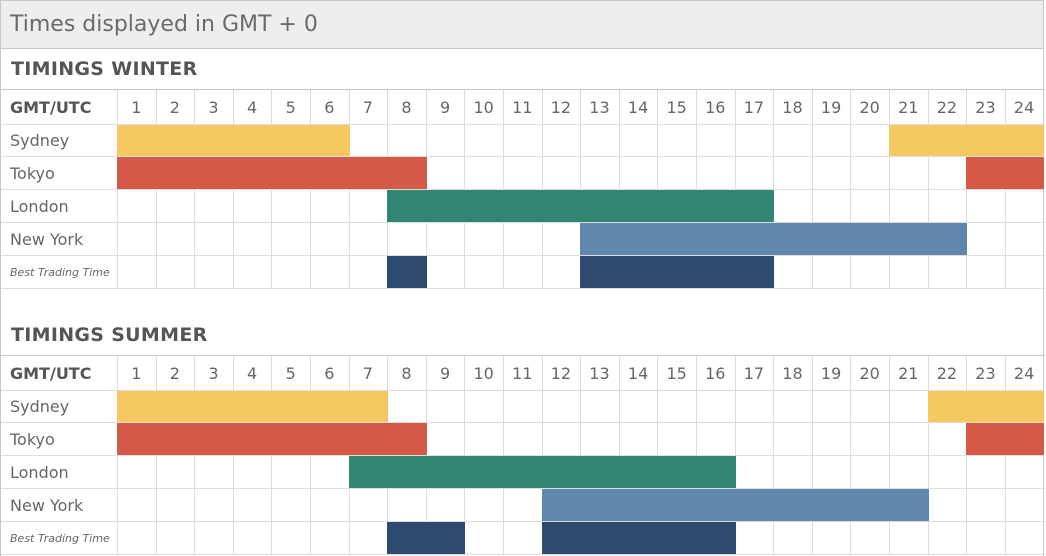 The height and width of the screenshot is (556, 1046). I want to click on winter-section-title: TIMINGS WINTER, so click(104, 69).